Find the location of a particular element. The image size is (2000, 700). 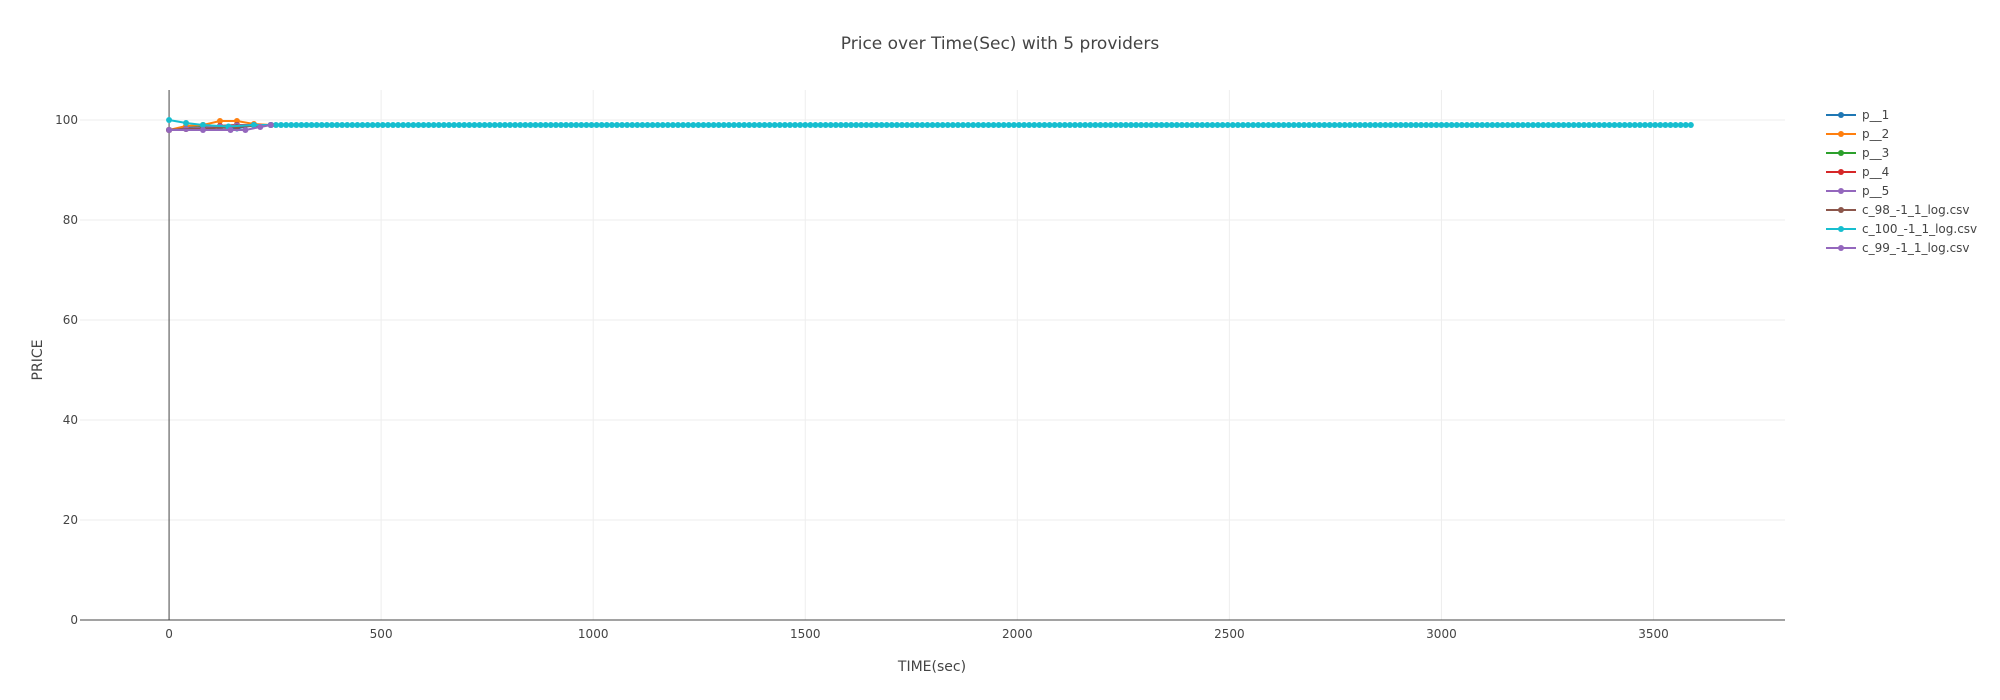

legend-item: c_98_-1_1_log.csv is located at coordinates (1898, 210).